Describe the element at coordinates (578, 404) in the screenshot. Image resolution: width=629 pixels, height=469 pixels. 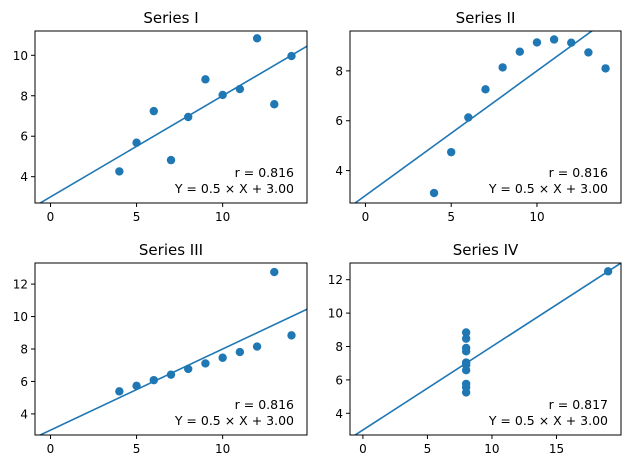
I see `correlation-annotation: r = 0.817` at that location.